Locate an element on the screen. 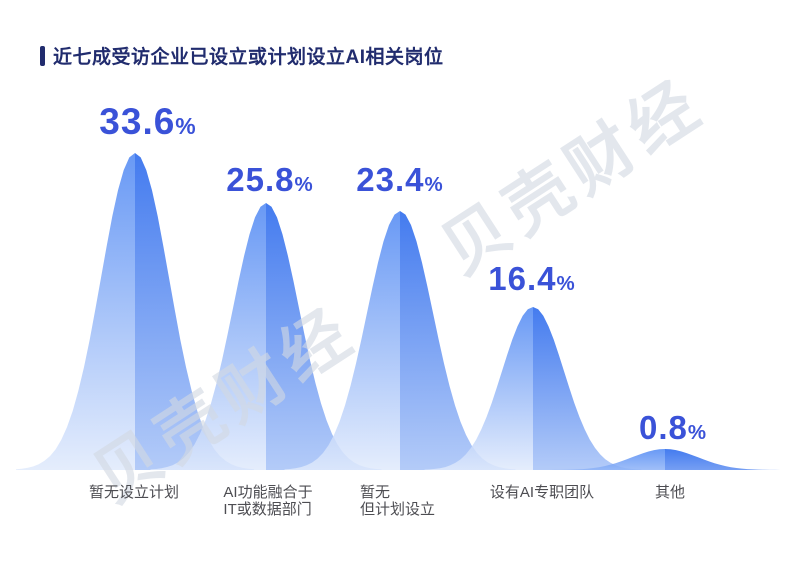 This screenshot has height=568, width=800. peak-2-right-half is located at coordinates (324, 336).